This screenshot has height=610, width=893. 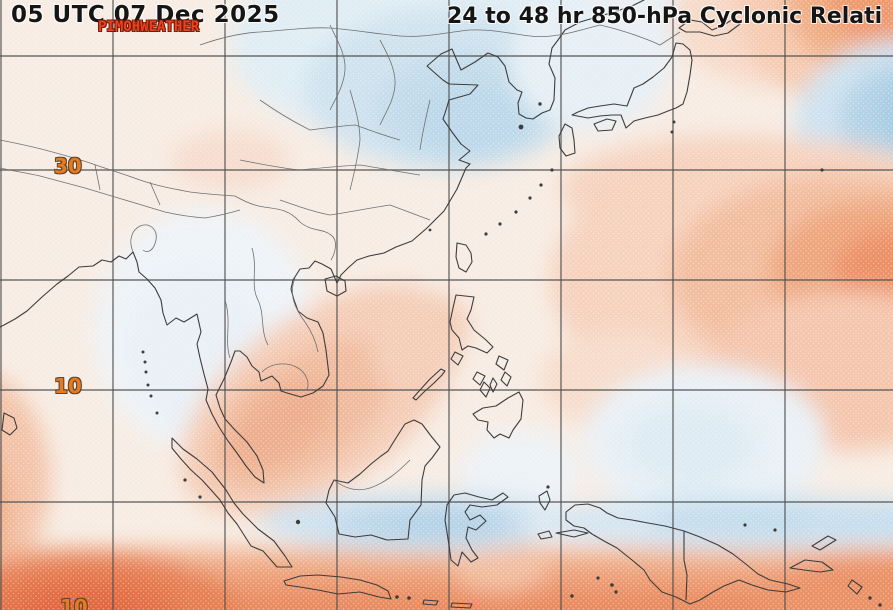 I want to click on map-title: 24 to 48 hr 850-hPa Cyclonic Relati, so click(x=665, y=16).